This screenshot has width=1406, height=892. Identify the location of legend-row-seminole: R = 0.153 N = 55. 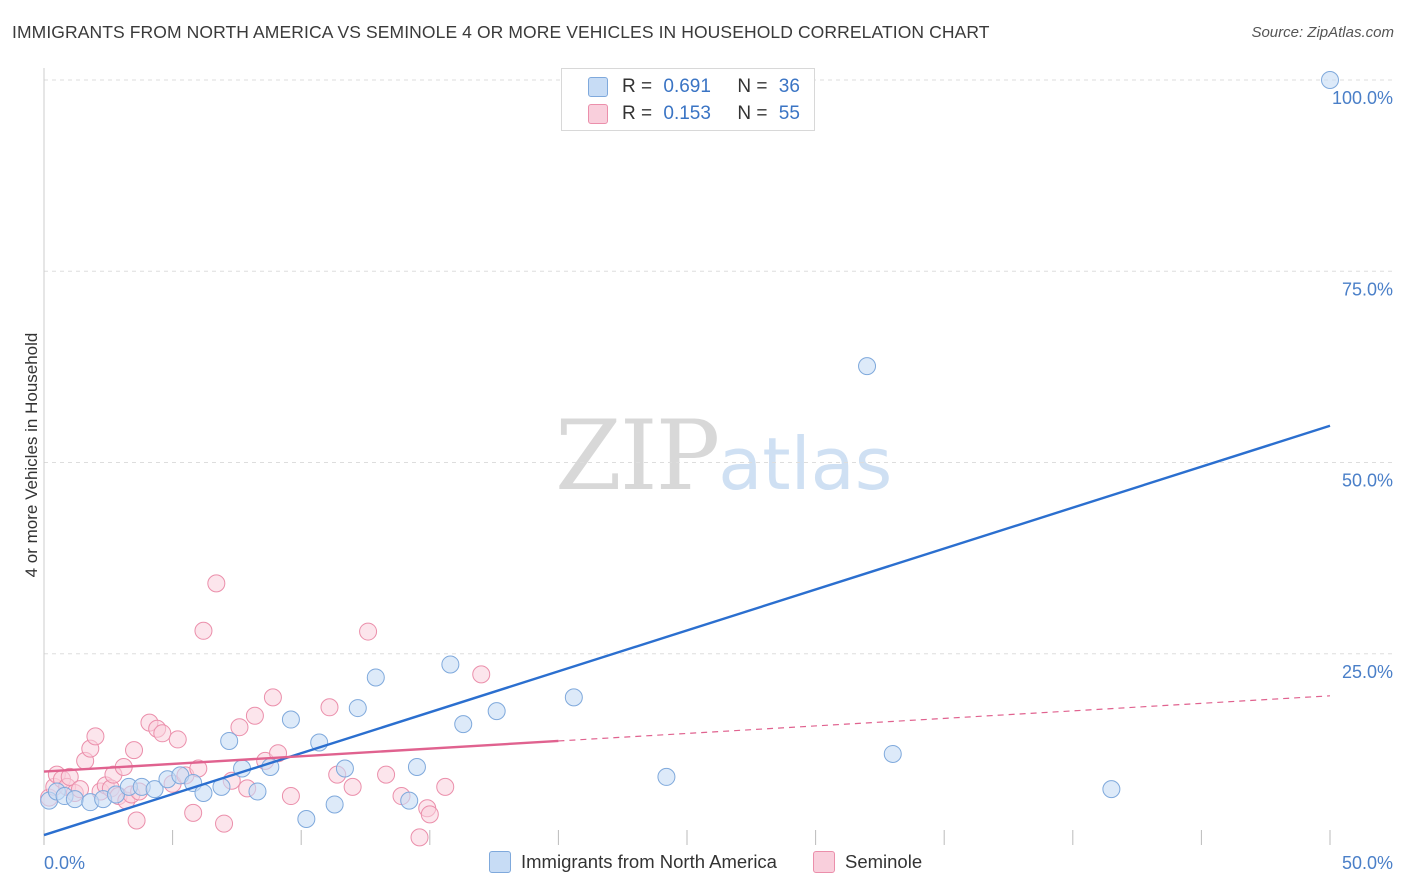
(694, 114).